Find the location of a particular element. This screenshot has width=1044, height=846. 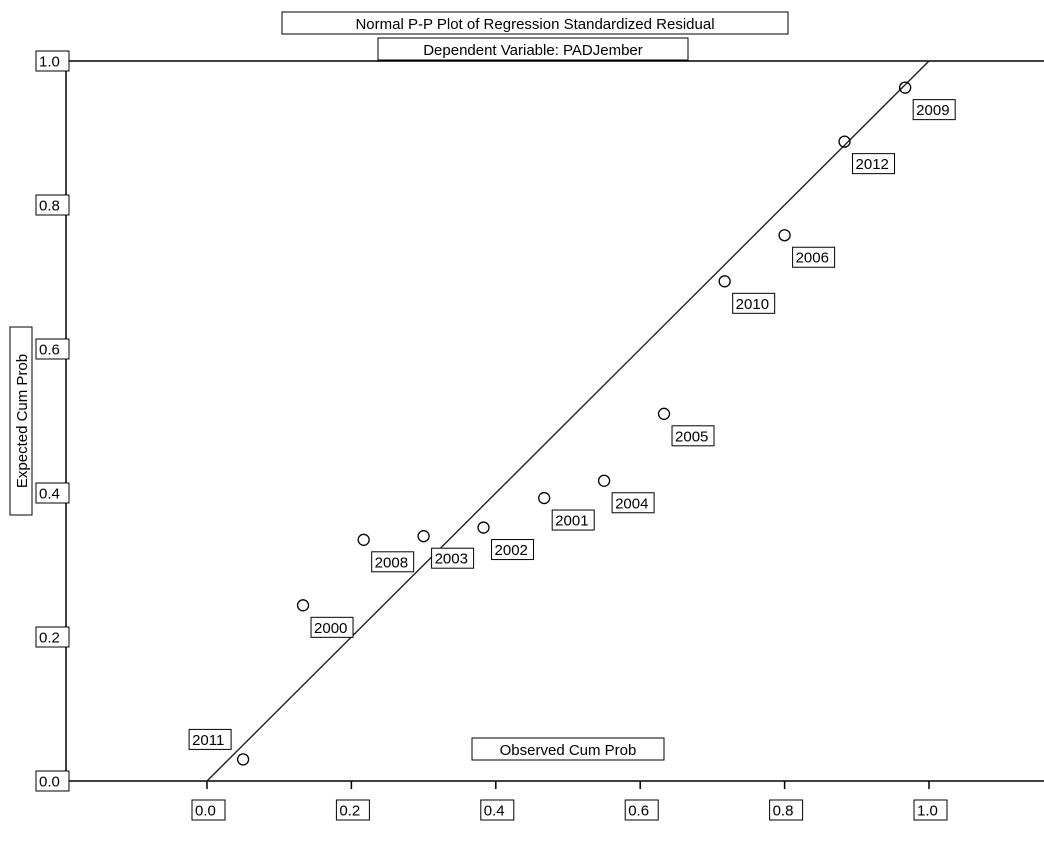

y-tick-label-text: 0.8 is located at coordinates (49, 206).